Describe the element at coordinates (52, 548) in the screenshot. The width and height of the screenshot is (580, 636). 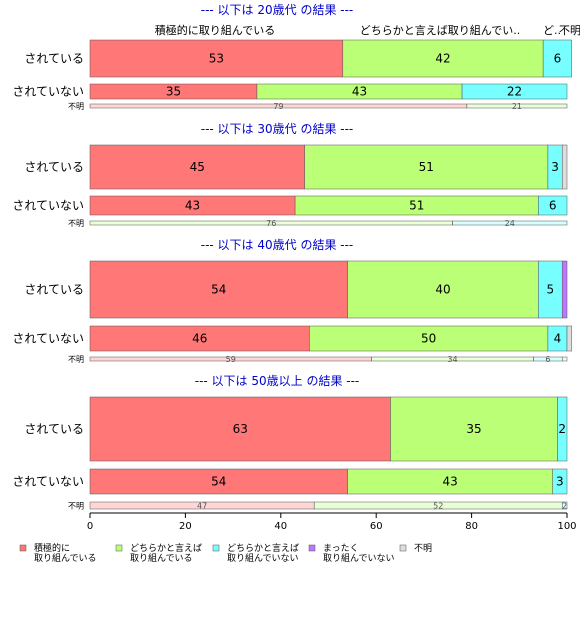
I see `legend-label: 積極的に` at that location.